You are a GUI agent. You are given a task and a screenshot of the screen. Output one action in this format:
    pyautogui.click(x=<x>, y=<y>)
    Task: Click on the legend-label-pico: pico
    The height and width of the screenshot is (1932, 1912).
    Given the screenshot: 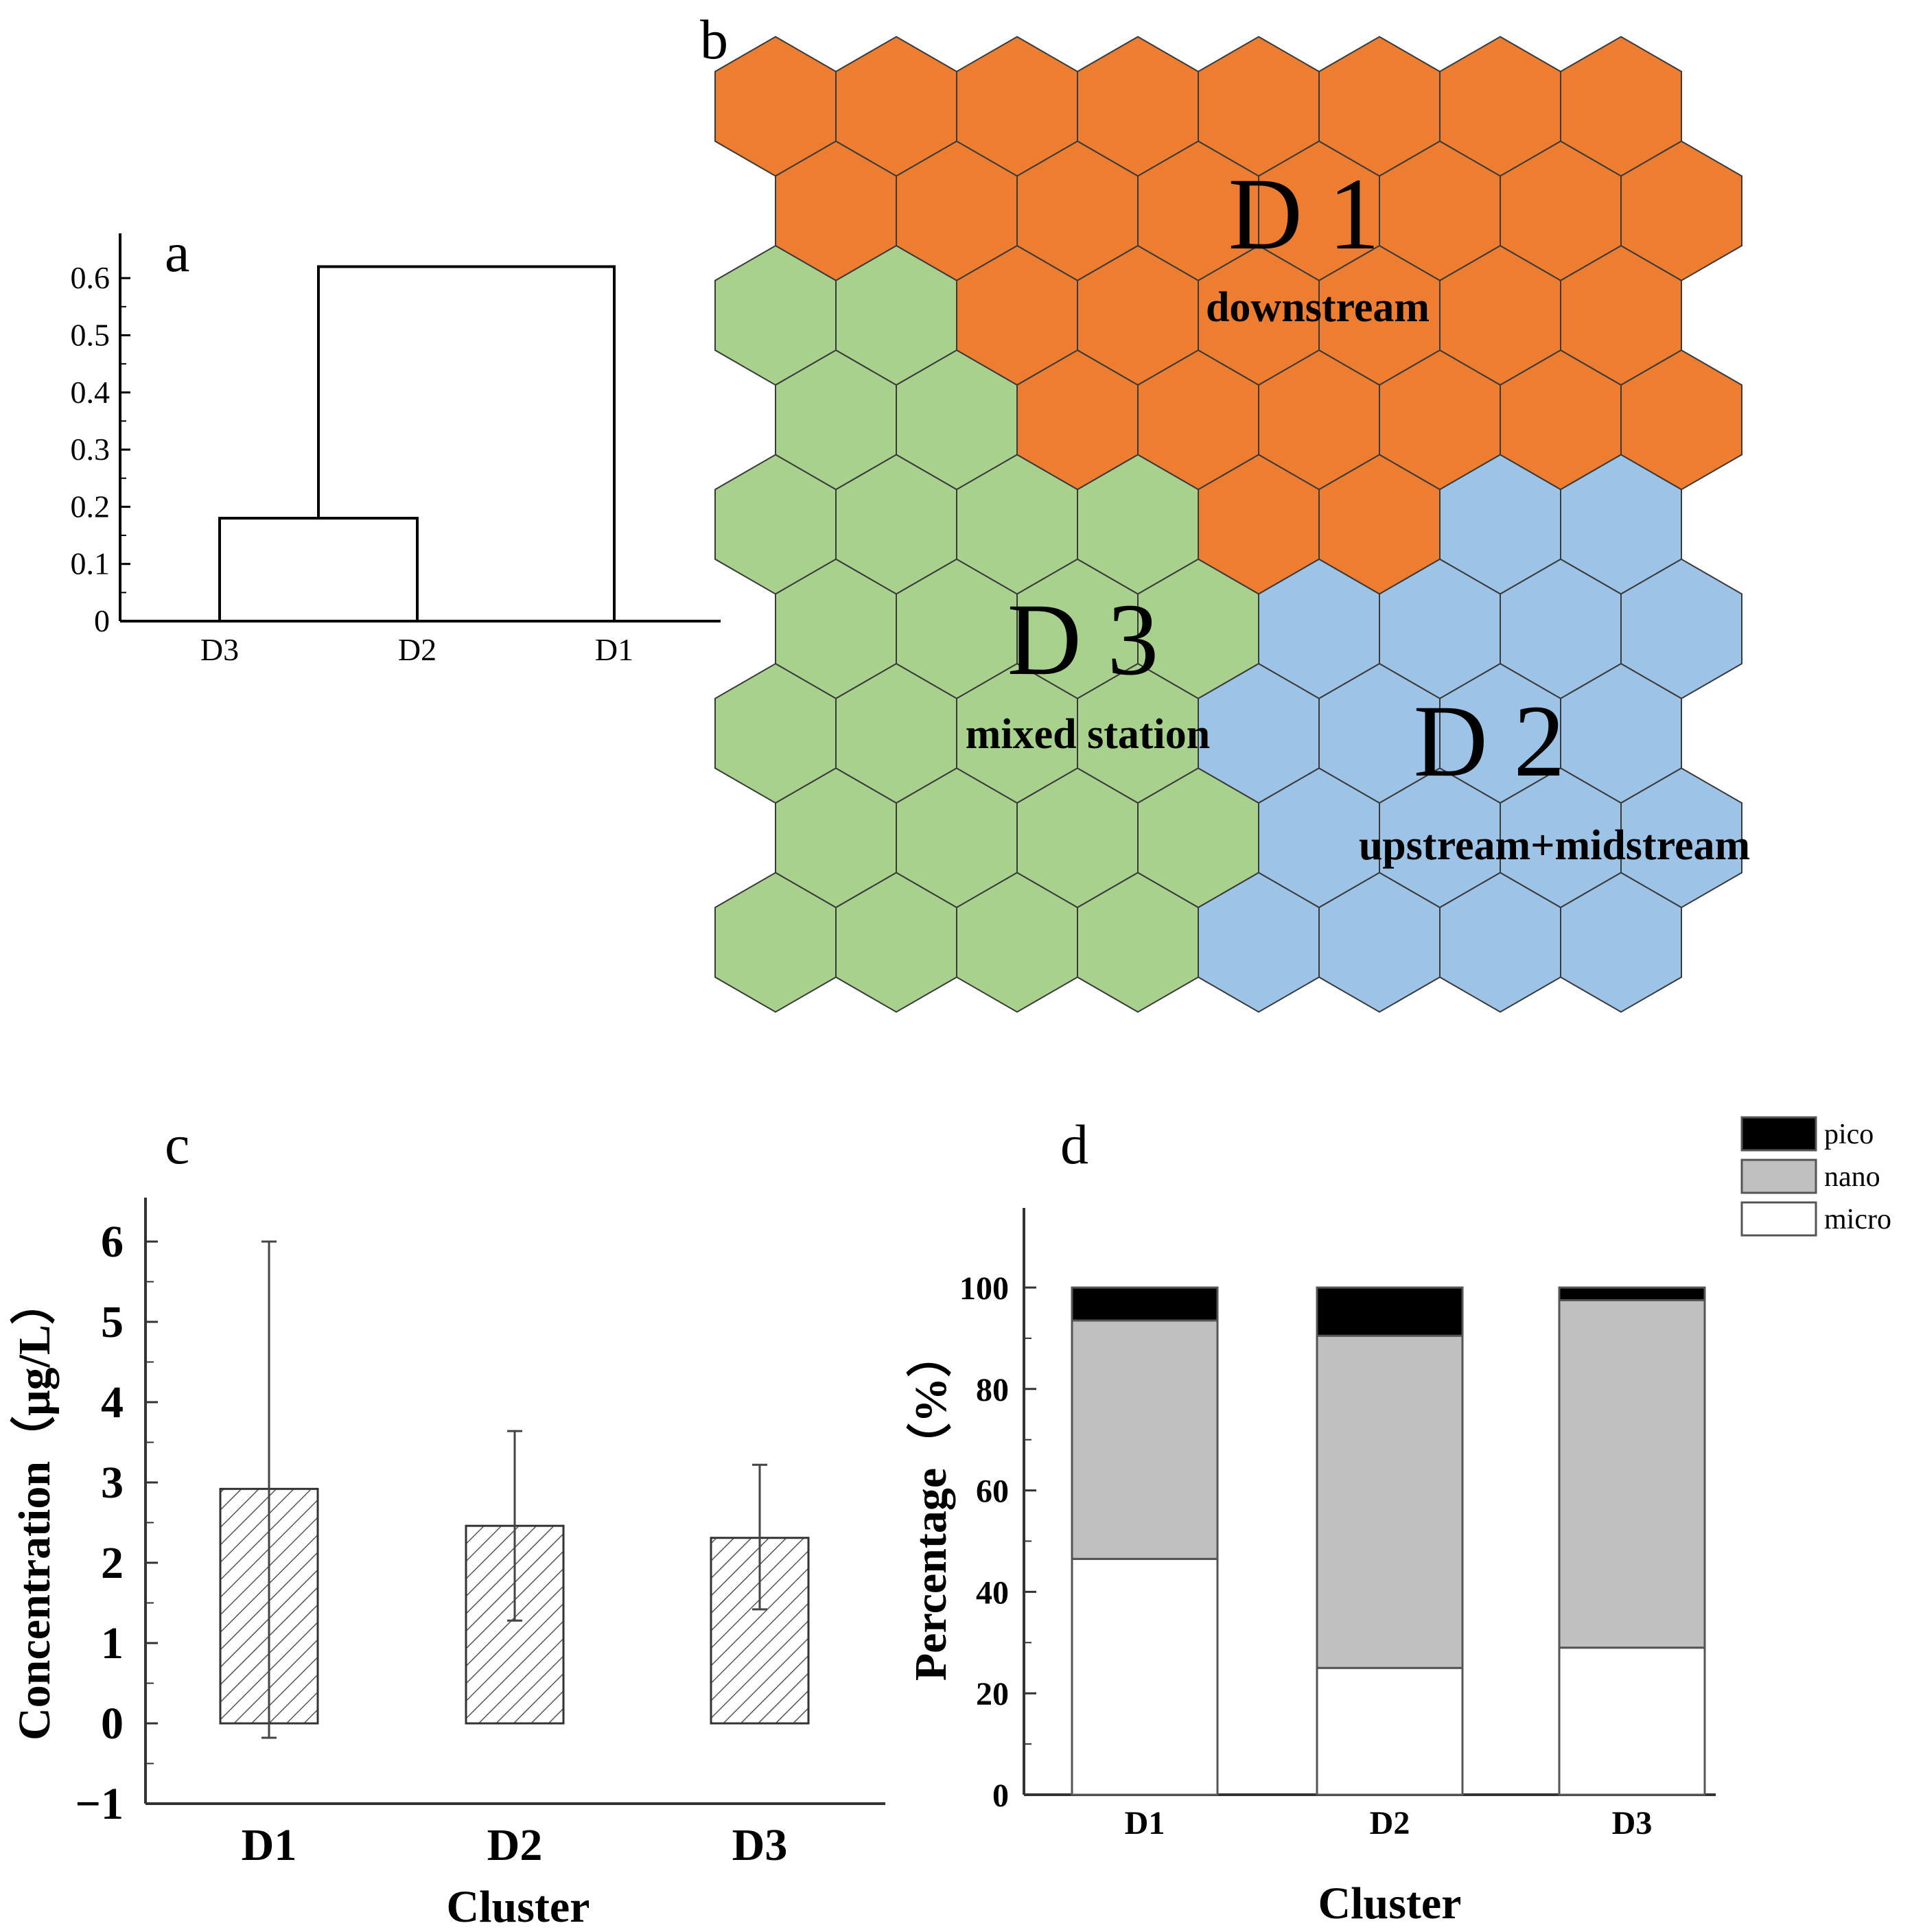 What is the action you would take?
    pyautogui.click(x=1849, y=1134)
    